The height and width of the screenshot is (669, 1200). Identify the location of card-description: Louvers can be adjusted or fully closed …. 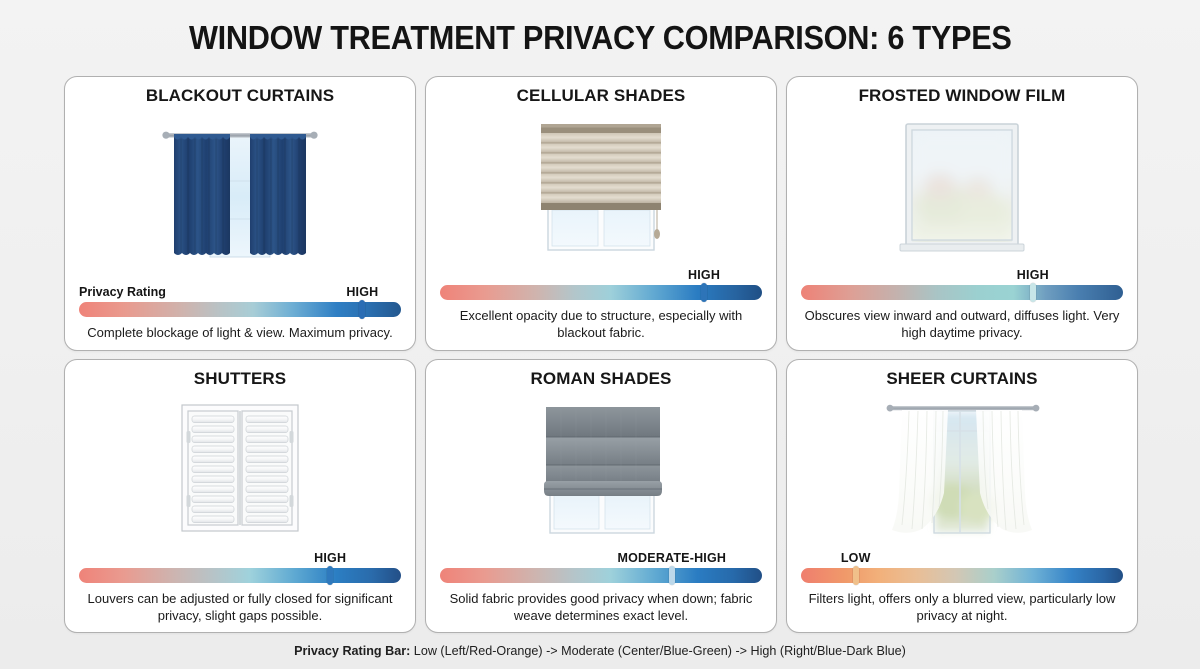
(240, 606).